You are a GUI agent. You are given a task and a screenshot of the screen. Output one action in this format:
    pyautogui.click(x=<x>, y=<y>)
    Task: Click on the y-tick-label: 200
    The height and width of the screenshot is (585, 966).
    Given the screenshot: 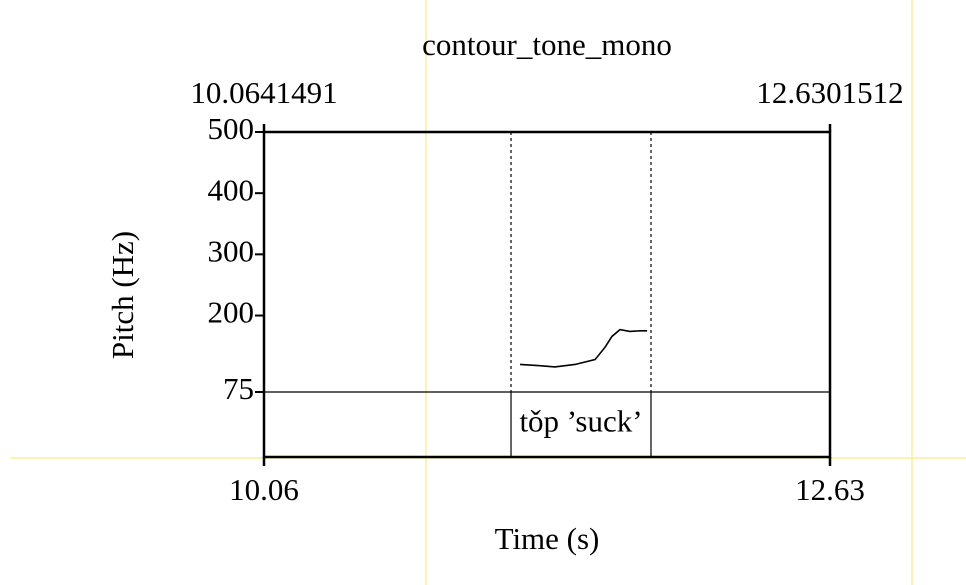 What is the action you would take?
    pyautogui.click(x=231, y=312)
    